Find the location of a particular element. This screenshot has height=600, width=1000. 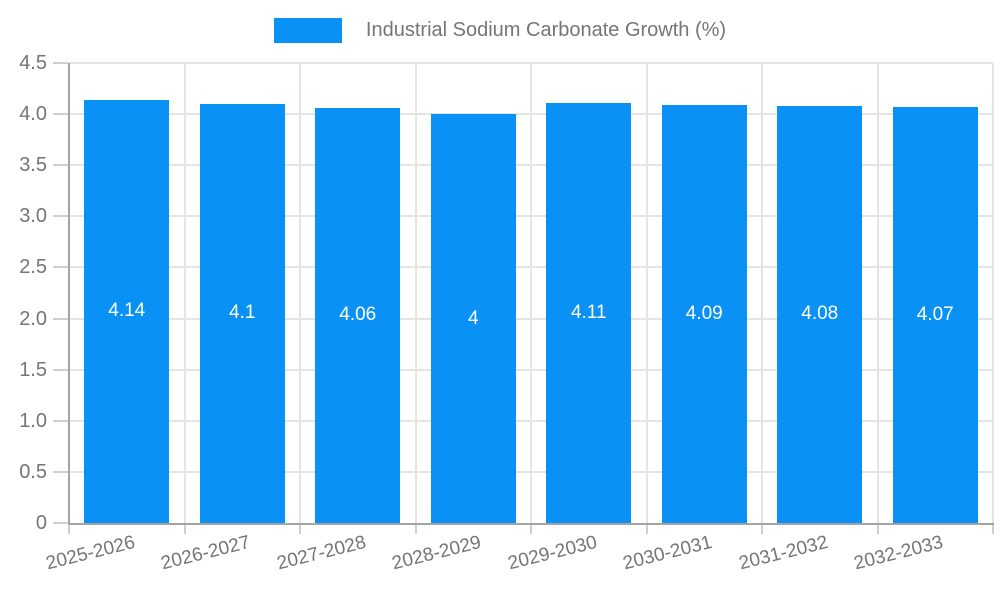

y-axis-label: 0 is located at coordinates (41, 523).